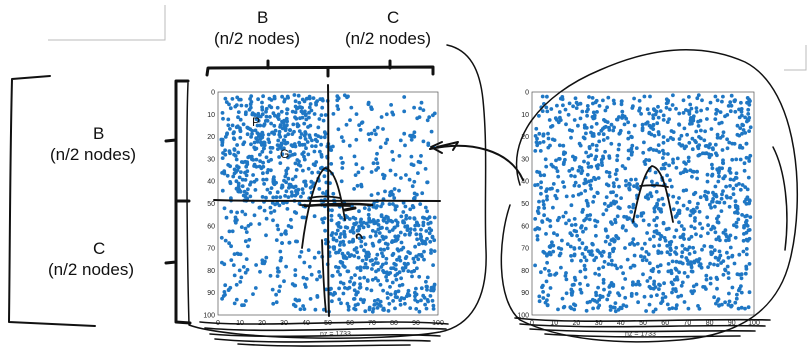 The image size is (810, 350). What do you see at coordinates (525, 226) in the screenshot?
I see `y-tick-label: 60` at bounding box center [525, 226].